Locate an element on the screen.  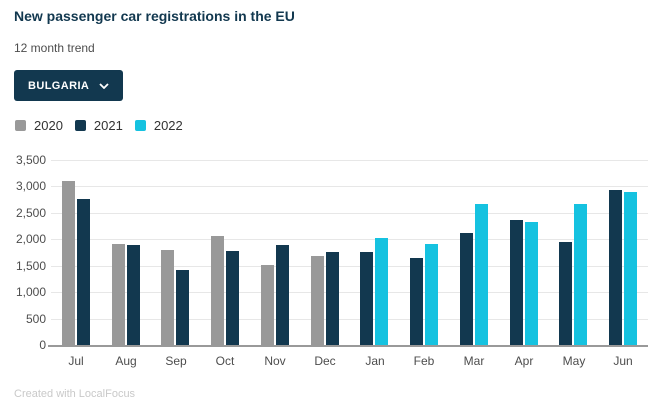
legend-label: 2020 is located at coordinates (48, 125).